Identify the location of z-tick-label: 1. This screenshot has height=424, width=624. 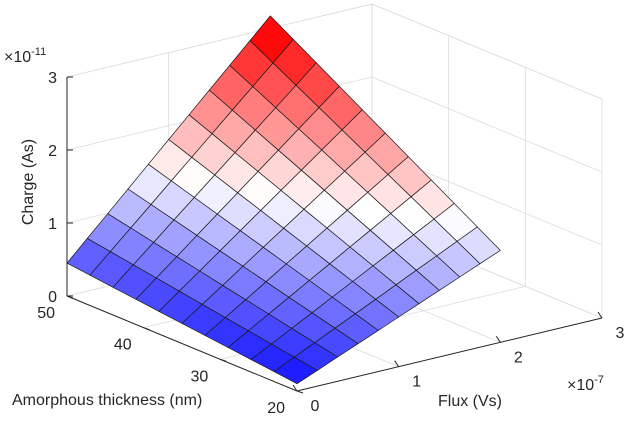
(52, 224).